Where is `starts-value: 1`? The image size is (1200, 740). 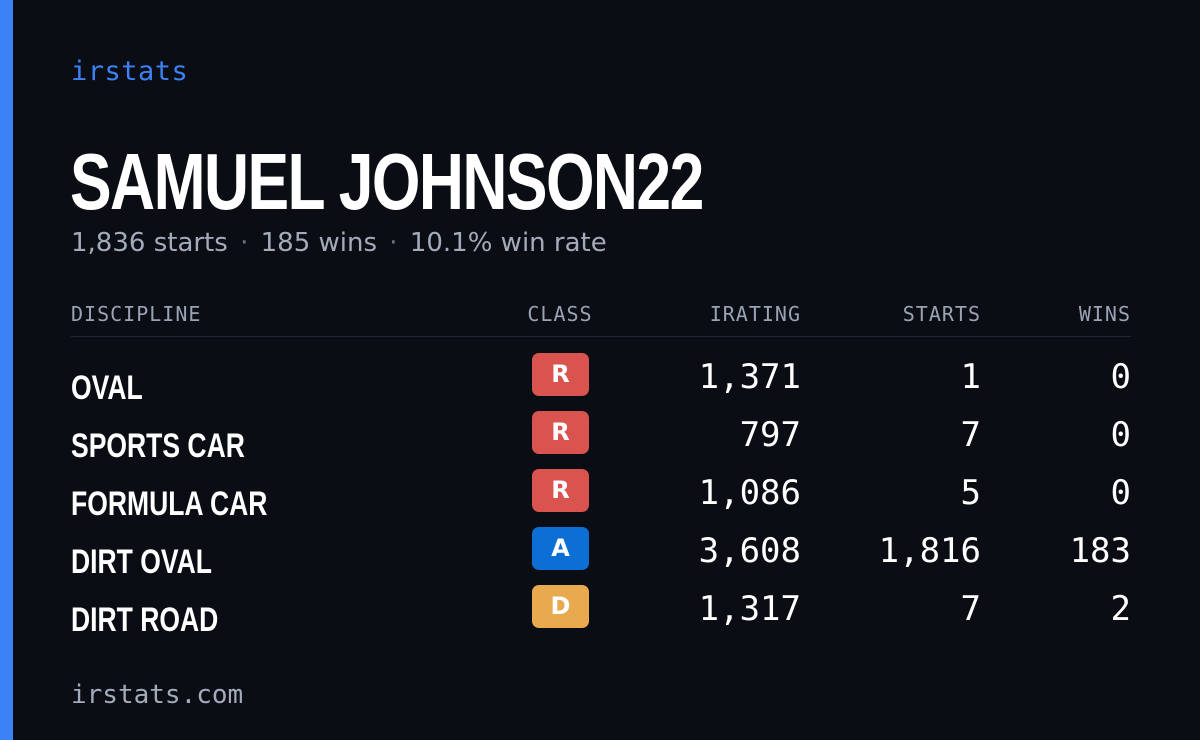 starts-value: 1 is located at coordinates (970, 377).